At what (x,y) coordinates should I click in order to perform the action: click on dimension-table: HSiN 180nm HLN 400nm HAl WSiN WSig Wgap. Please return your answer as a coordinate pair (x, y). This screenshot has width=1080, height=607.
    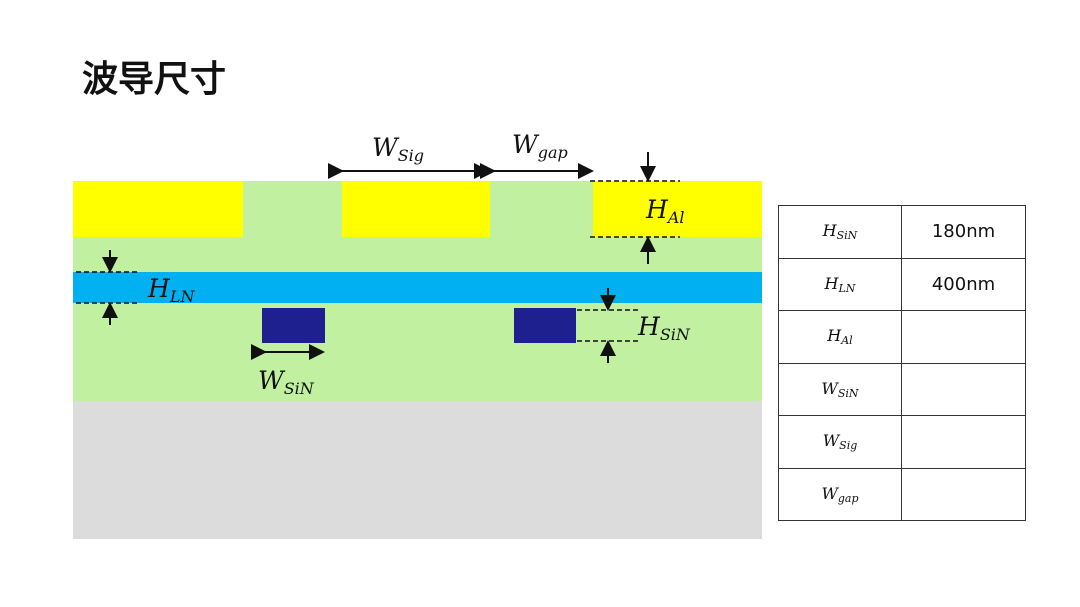
    Looking at the image, I should click on (902, 363).